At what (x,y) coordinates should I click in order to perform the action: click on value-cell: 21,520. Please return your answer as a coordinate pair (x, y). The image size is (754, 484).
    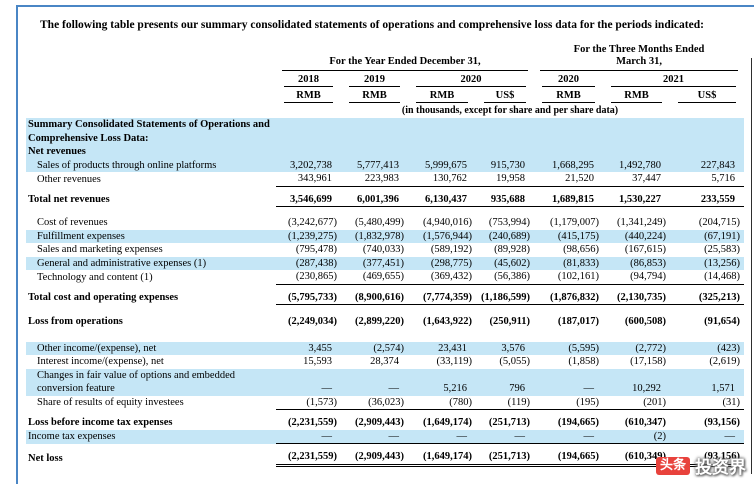
    Looking at the image, I should click on (569, 179).